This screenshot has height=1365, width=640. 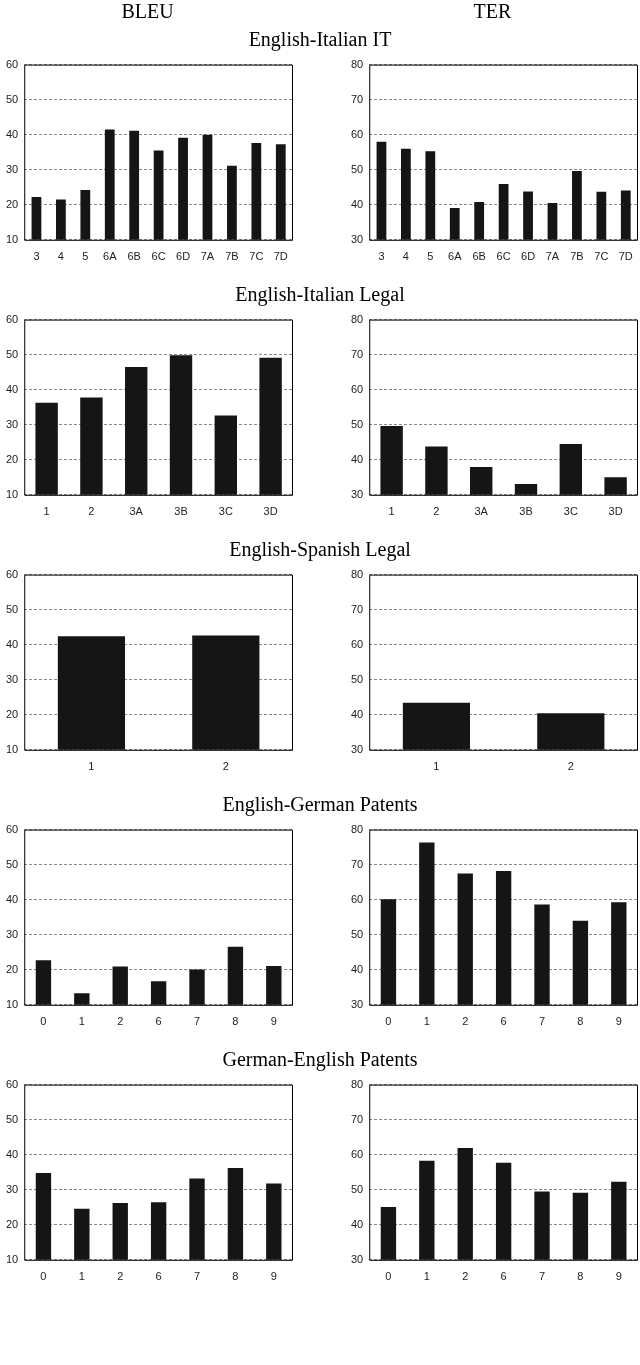 I want to click on x-tick-label: 4, so click(x=405, y=256).